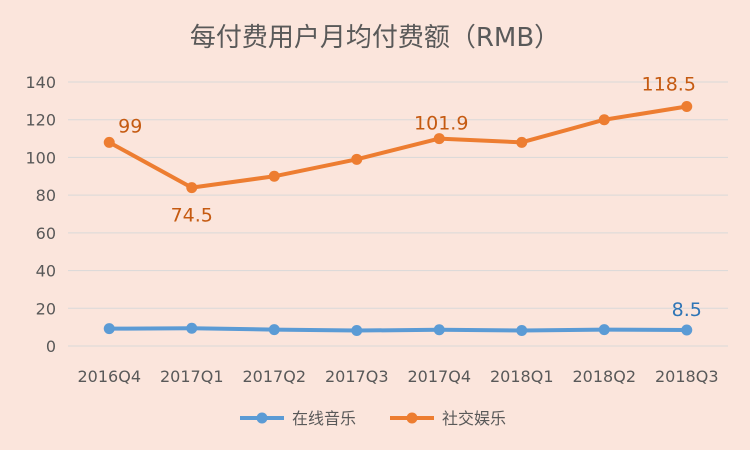 Image resolution: width=750 pixels, height=450 pixels. What do you see at coordinates (192, 216) in the screenshot?
I see `data-label: 74.5` at bounding box center [192, 216].